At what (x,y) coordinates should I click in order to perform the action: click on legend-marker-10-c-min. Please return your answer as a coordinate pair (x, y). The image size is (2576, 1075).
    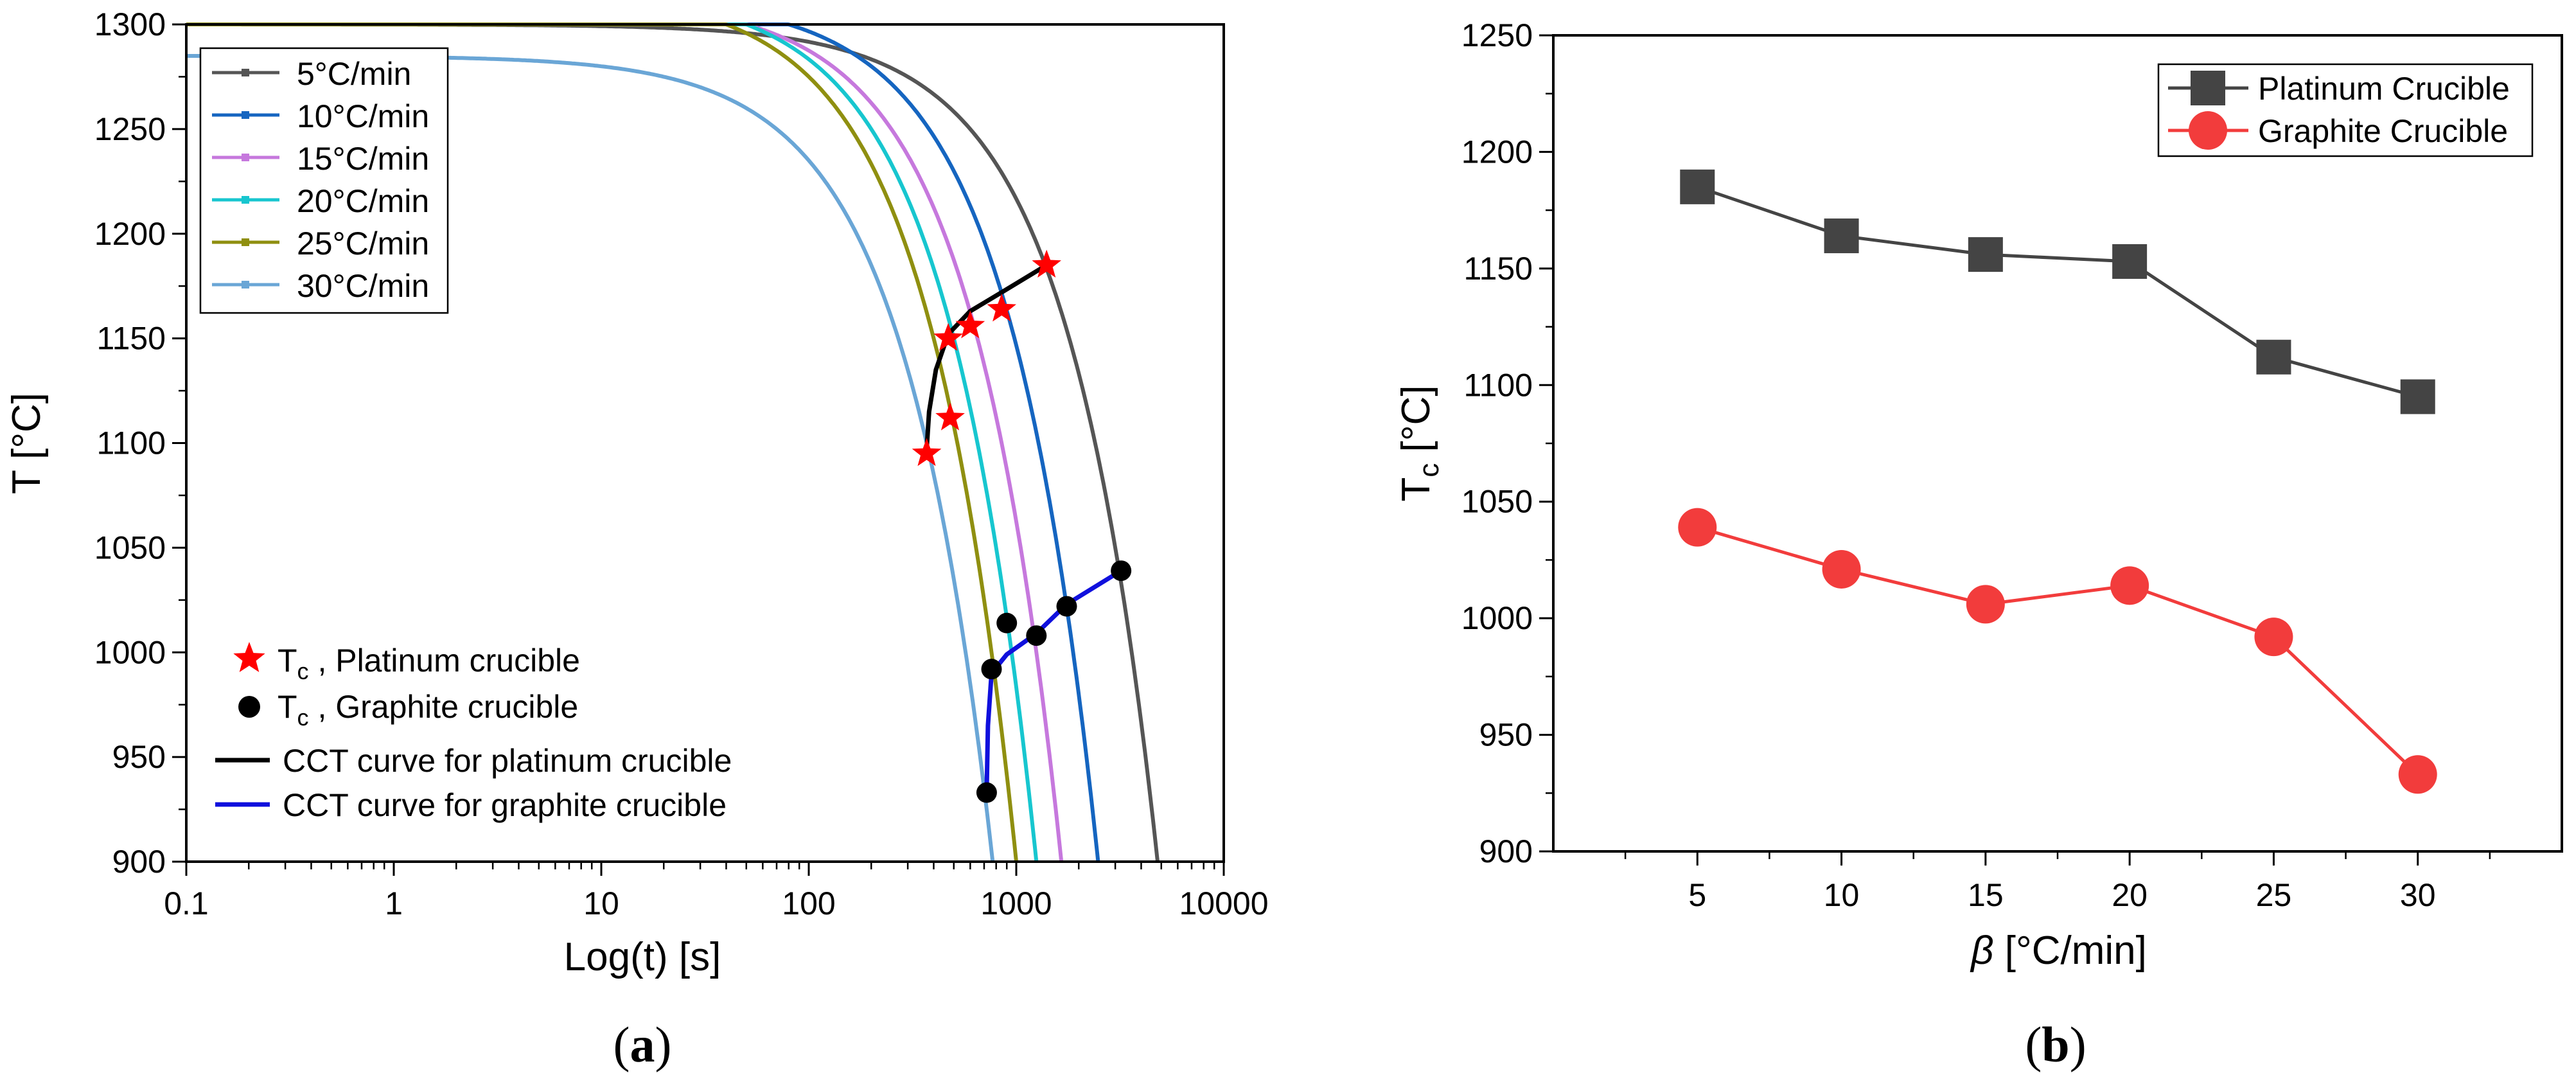
    Looking at the image, I should click on (245, 115).